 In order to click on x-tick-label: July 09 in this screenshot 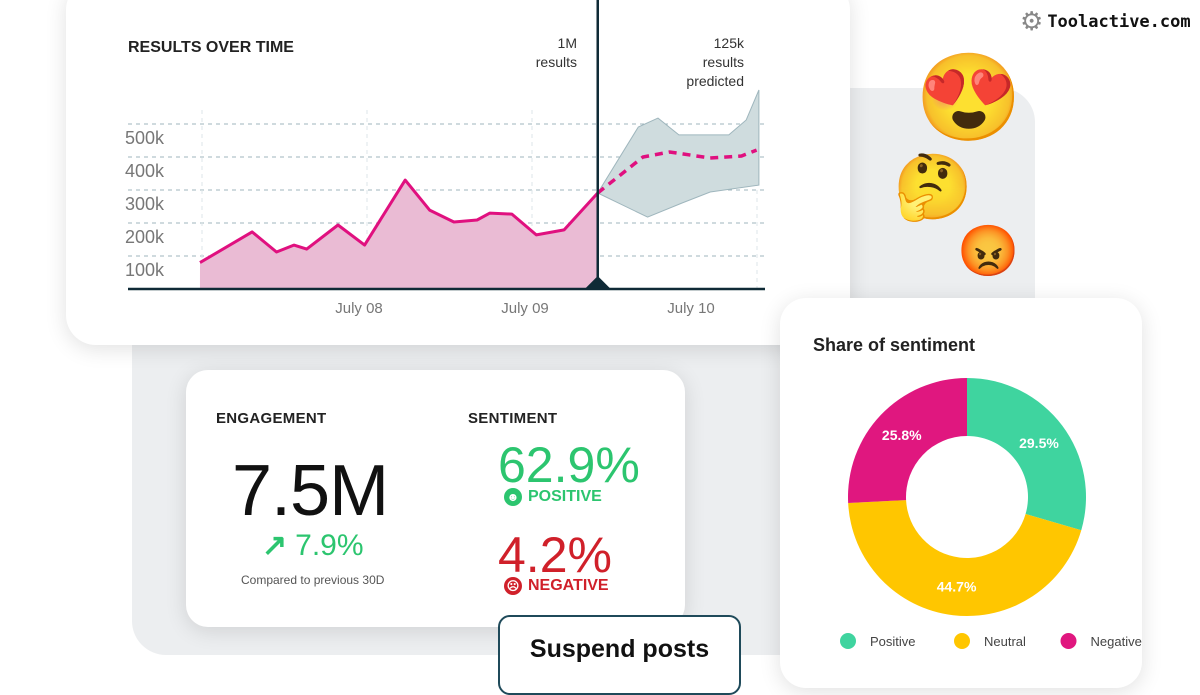, I will do `click(525, 308)`.